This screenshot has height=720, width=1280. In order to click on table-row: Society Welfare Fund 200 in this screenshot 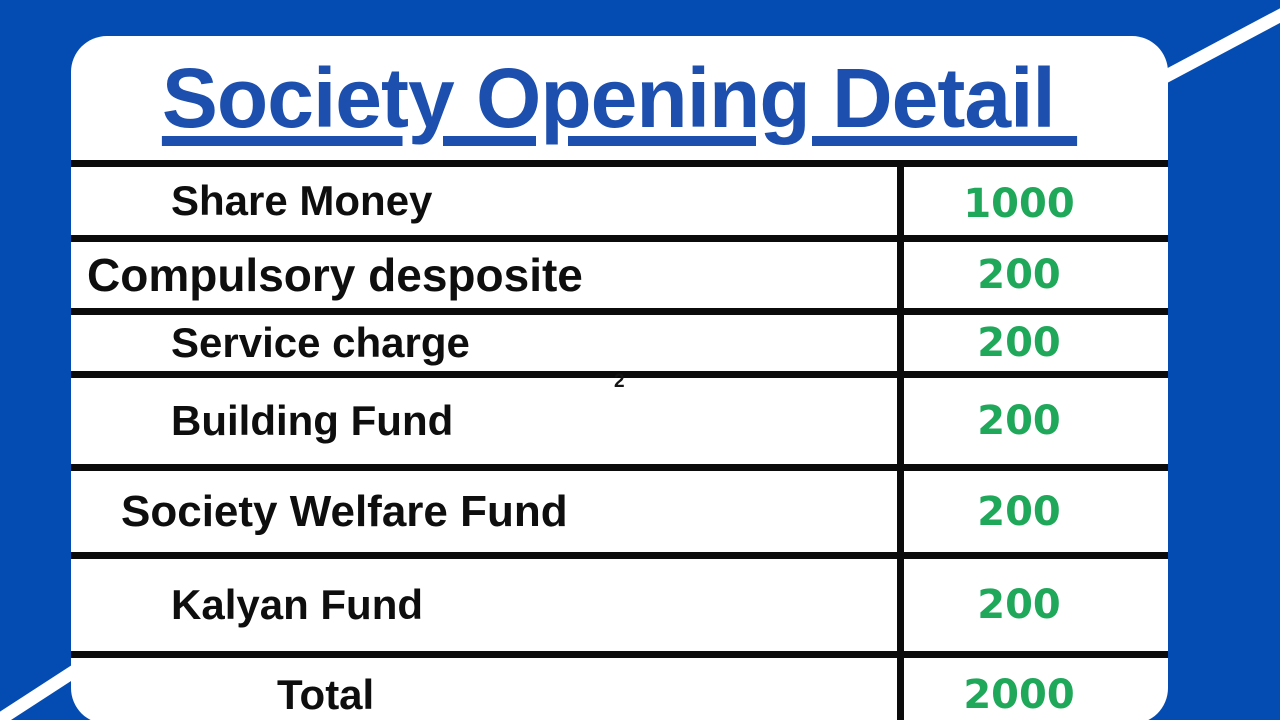, I will do `click(619, 515)`.